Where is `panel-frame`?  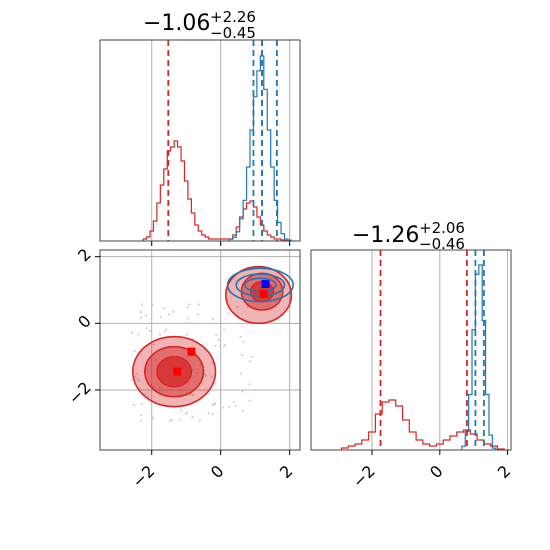 panel-frame is located at coordinates (200, 140).